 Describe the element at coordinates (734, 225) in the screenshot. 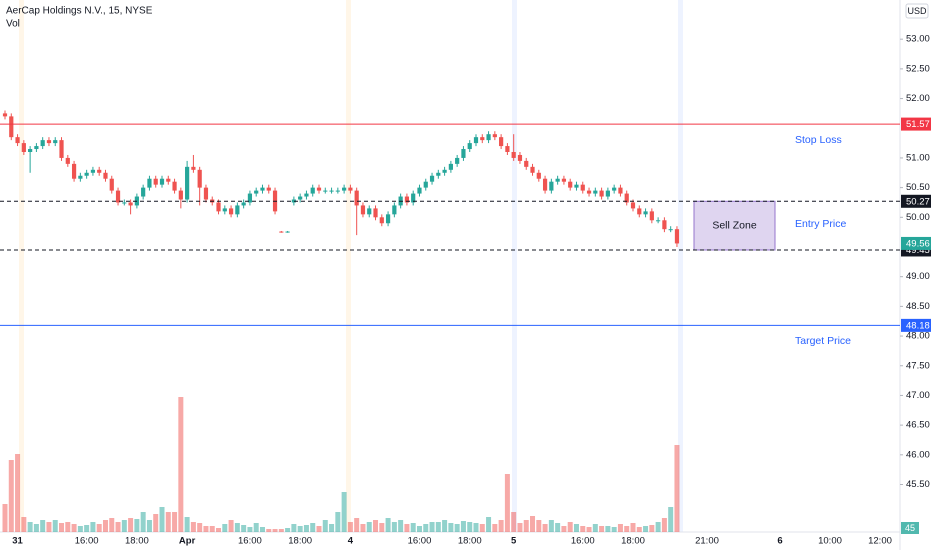

I see `sell-zone-label: Sell Zone` at that location.